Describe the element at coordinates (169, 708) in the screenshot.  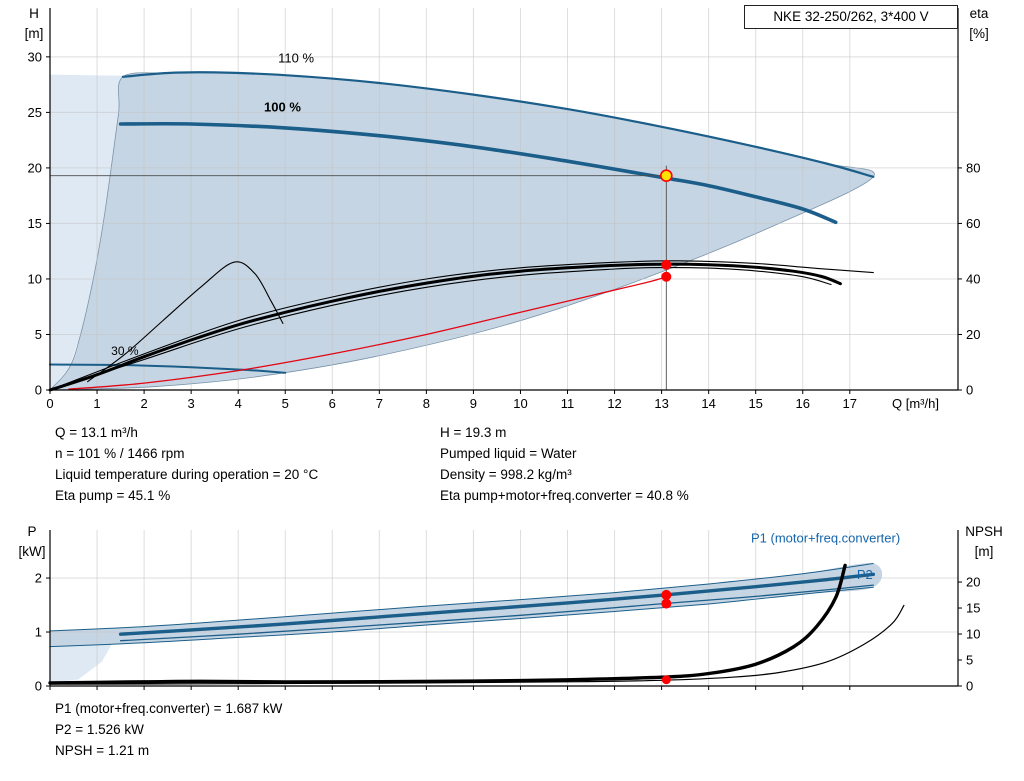
I see `result-p1-text: P1 (motor+freq.converter) = 1.687 kW` at that location.